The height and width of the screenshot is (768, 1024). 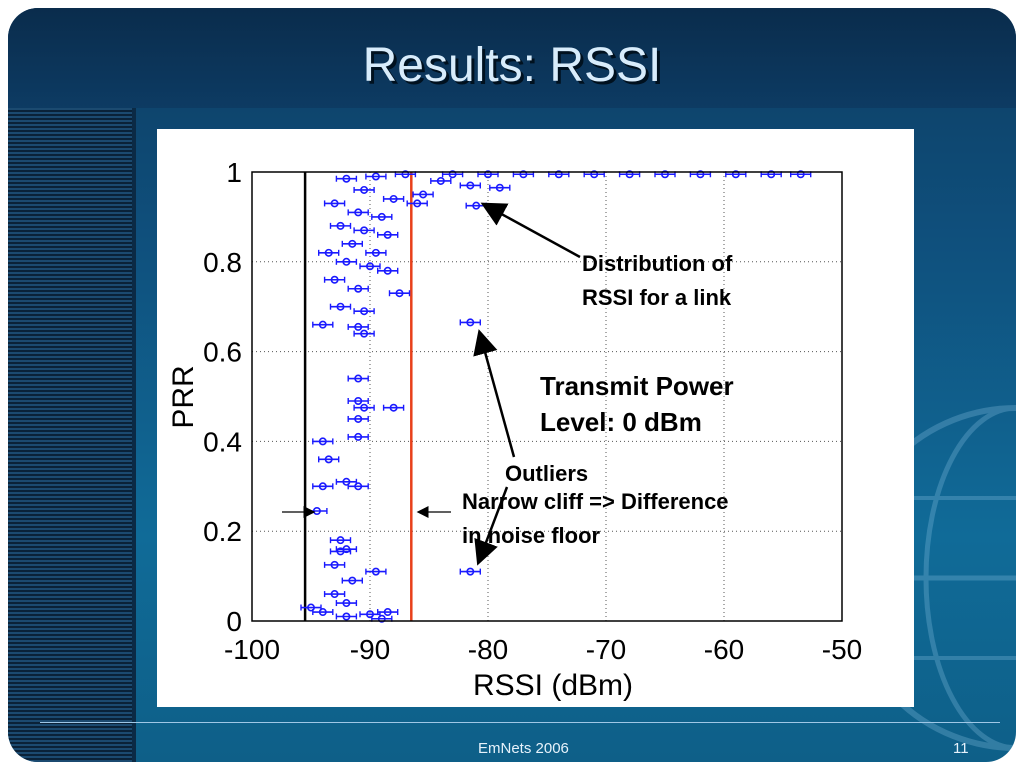 I want to click on transmit-label-line1: Transmit Power, so click(x=637, y=386).